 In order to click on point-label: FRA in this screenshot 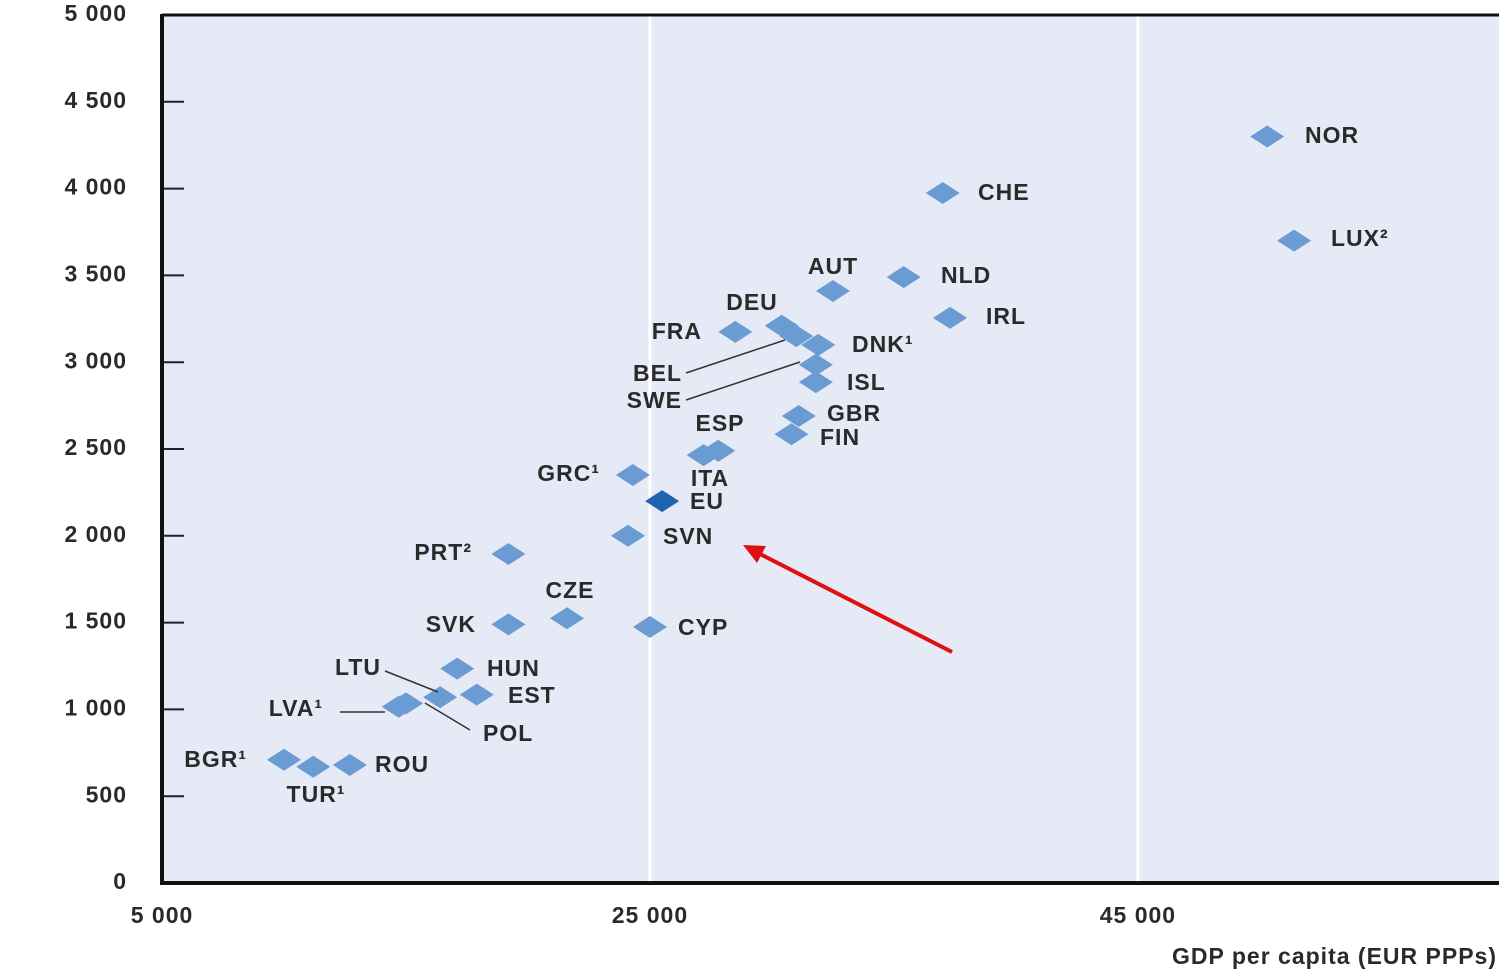, I will do `click(677, 331)`.